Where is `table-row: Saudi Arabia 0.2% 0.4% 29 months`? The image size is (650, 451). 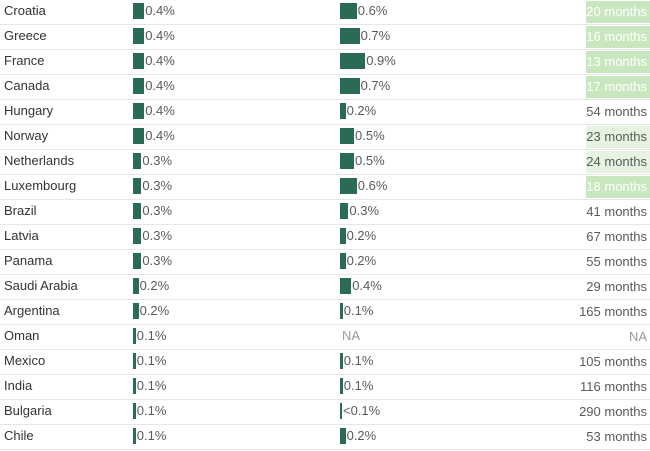 table-row: Saudi Arabia 0.2% 0.4% 29 months is located at coordinates (325, 287).